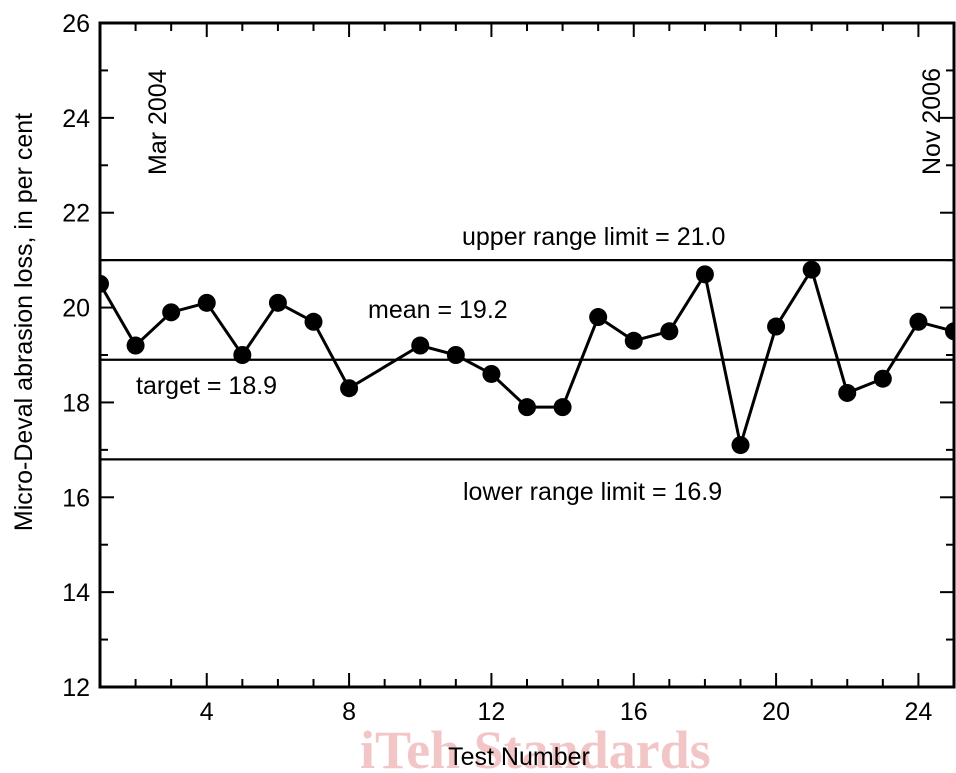 This screenshot has width=956, height=773. What do you see at coordinates (519, 757) in the screenshot?
I see `x-axis-title: Test Number` at bounding box center [519, 757].